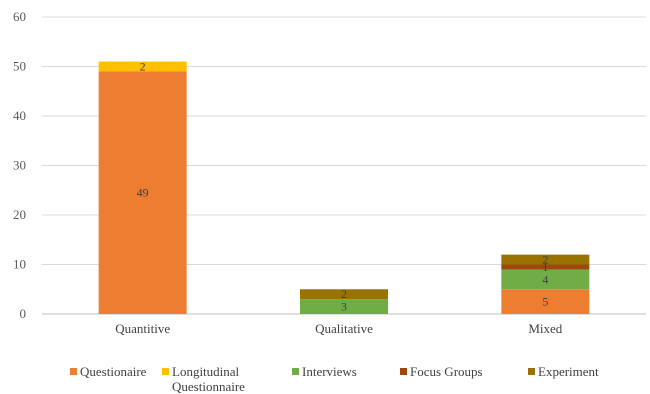 The image size is (650, 394). What do you see at coordinates (344, 328) in the screenshot?
I see `category-label: Qualitative` at bounding box center [344, 328].